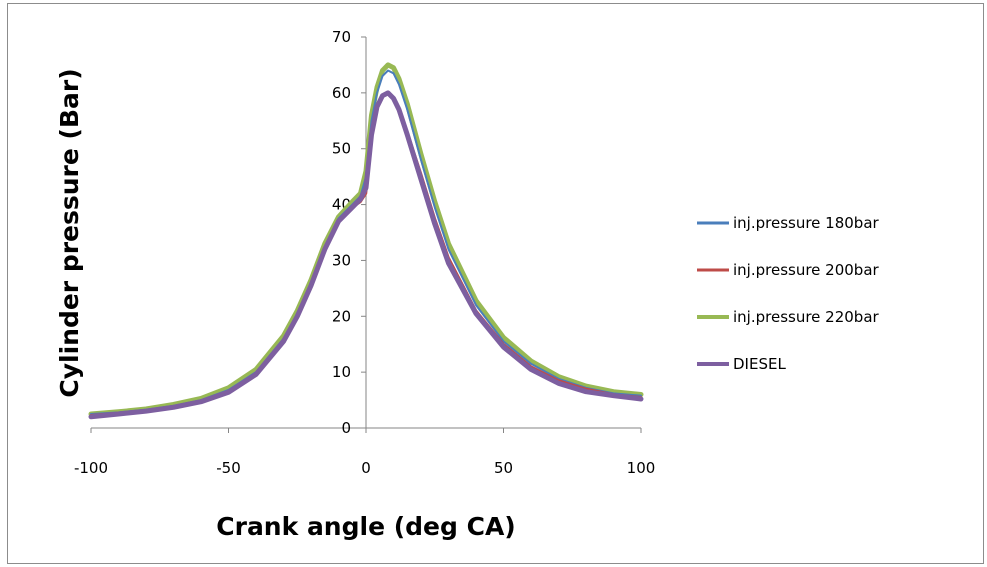  I want to click on y-tick-label: 0, so click(346, 428).